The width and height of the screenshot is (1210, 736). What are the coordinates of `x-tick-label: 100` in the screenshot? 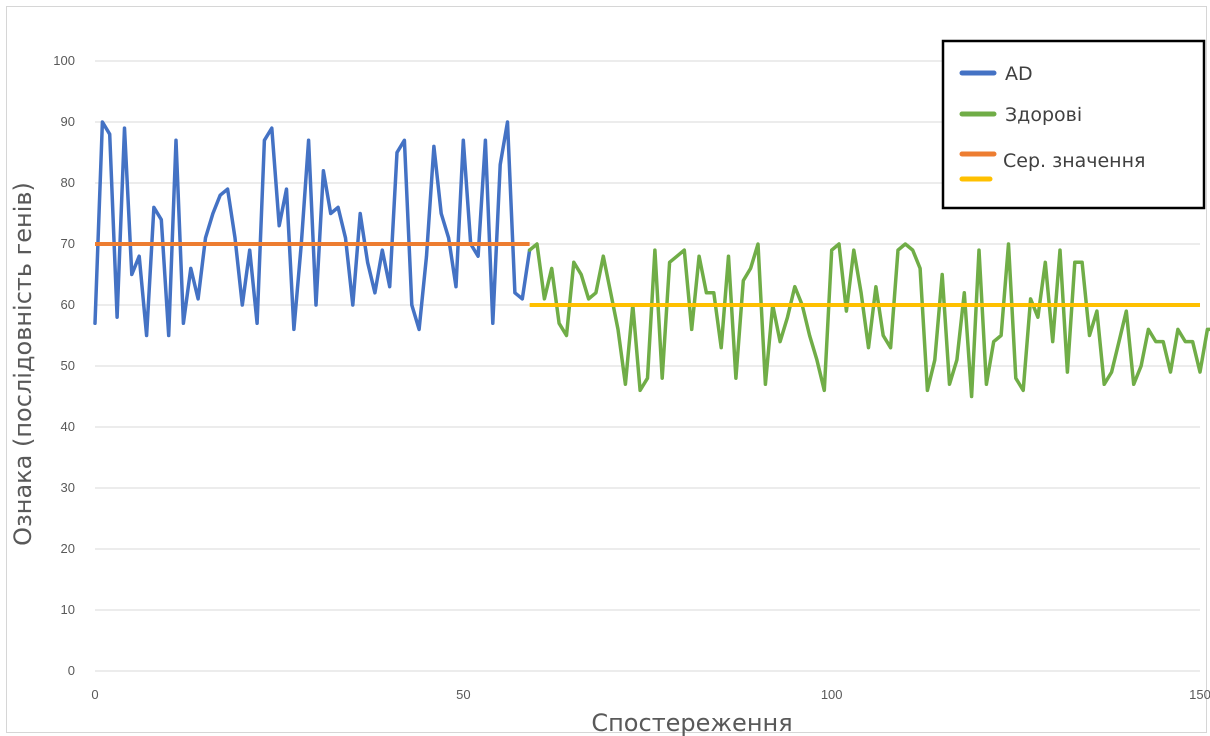 It's located at (832, 694).